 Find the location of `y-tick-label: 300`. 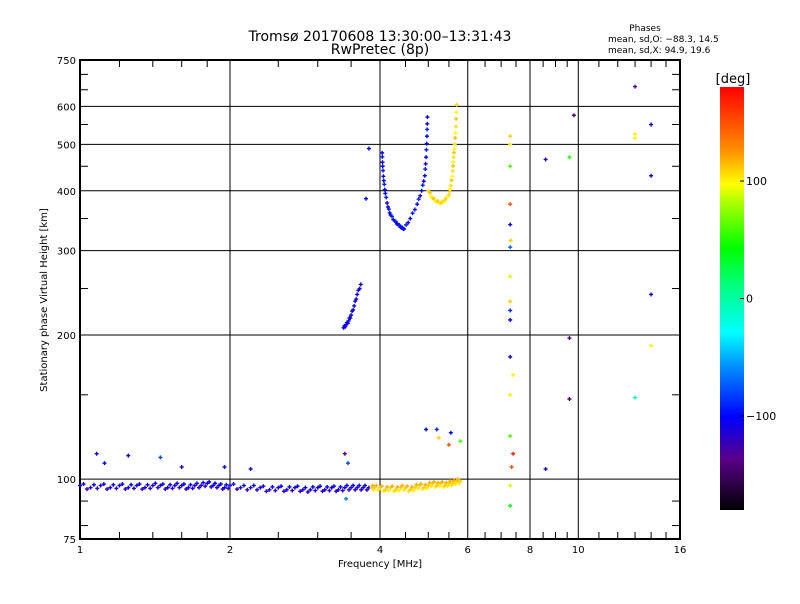

y-tick-label: 300 is located at coordinates (66, 252).